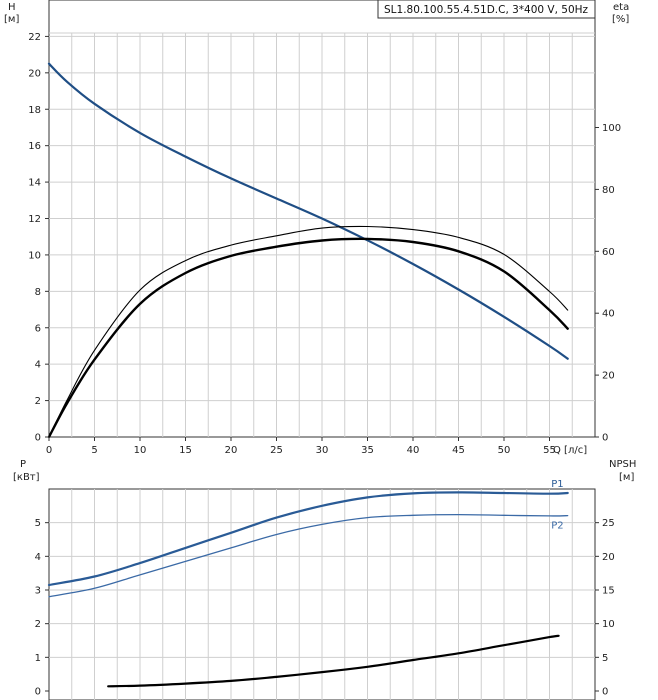 This screenshot has width=658, height=700. Describe the element at coordinates (94, 450) in the screenshot. I see `flow-tick-label: 5` at that location.